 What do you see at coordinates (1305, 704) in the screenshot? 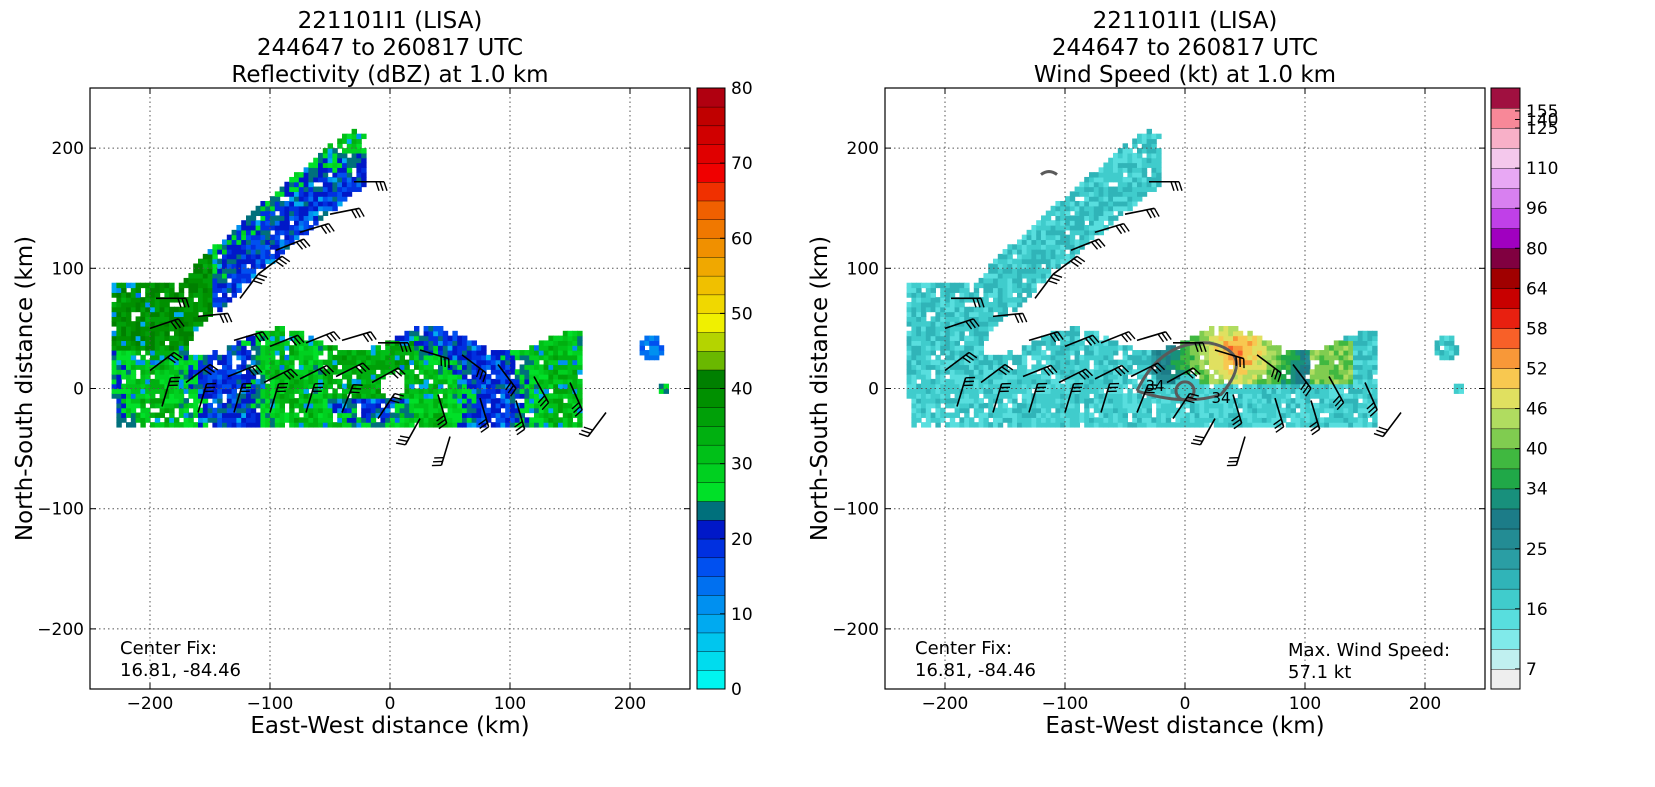
I see `x-tick-label: 100` at bounding box center [1305, 704].